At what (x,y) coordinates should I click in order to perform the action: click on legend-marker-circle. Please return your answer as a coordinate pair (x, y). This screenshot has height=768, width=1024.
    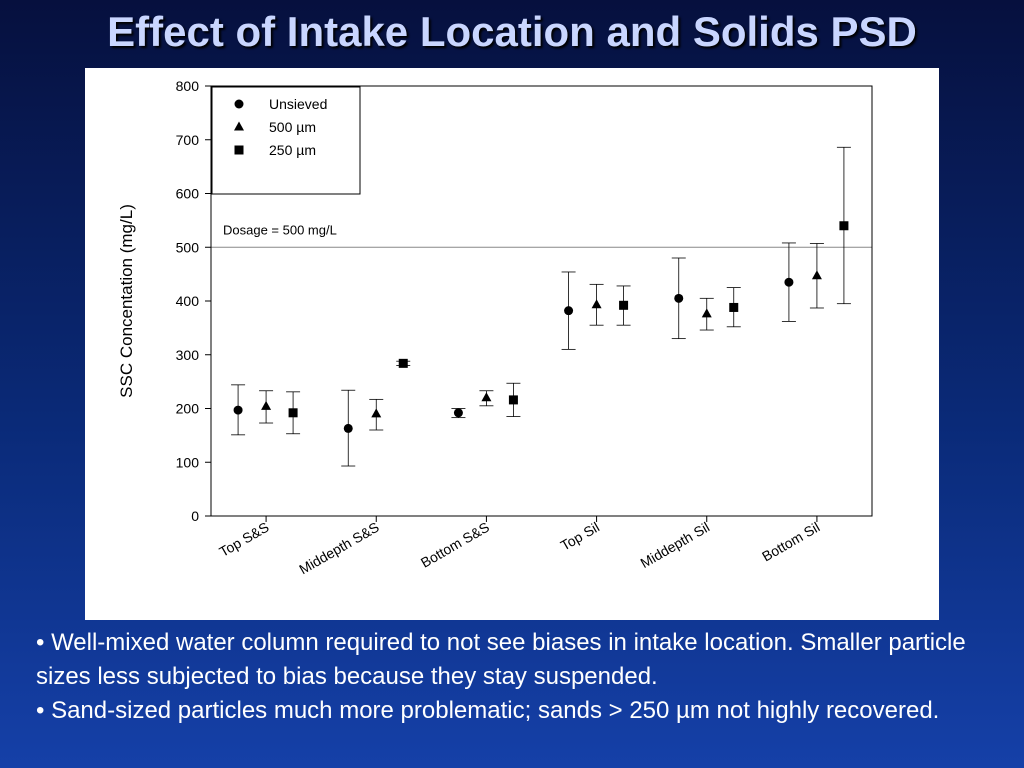
    Looking at the image, I should click on (239, 104).